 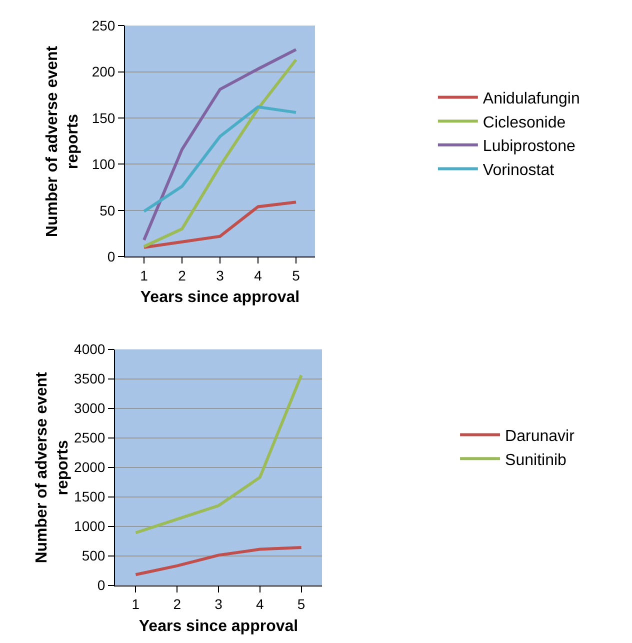 What do you see at coordinates (518, 170) in the screenshot?
I see `legend-label: Vorinostat` at bounding box center [518, 170].